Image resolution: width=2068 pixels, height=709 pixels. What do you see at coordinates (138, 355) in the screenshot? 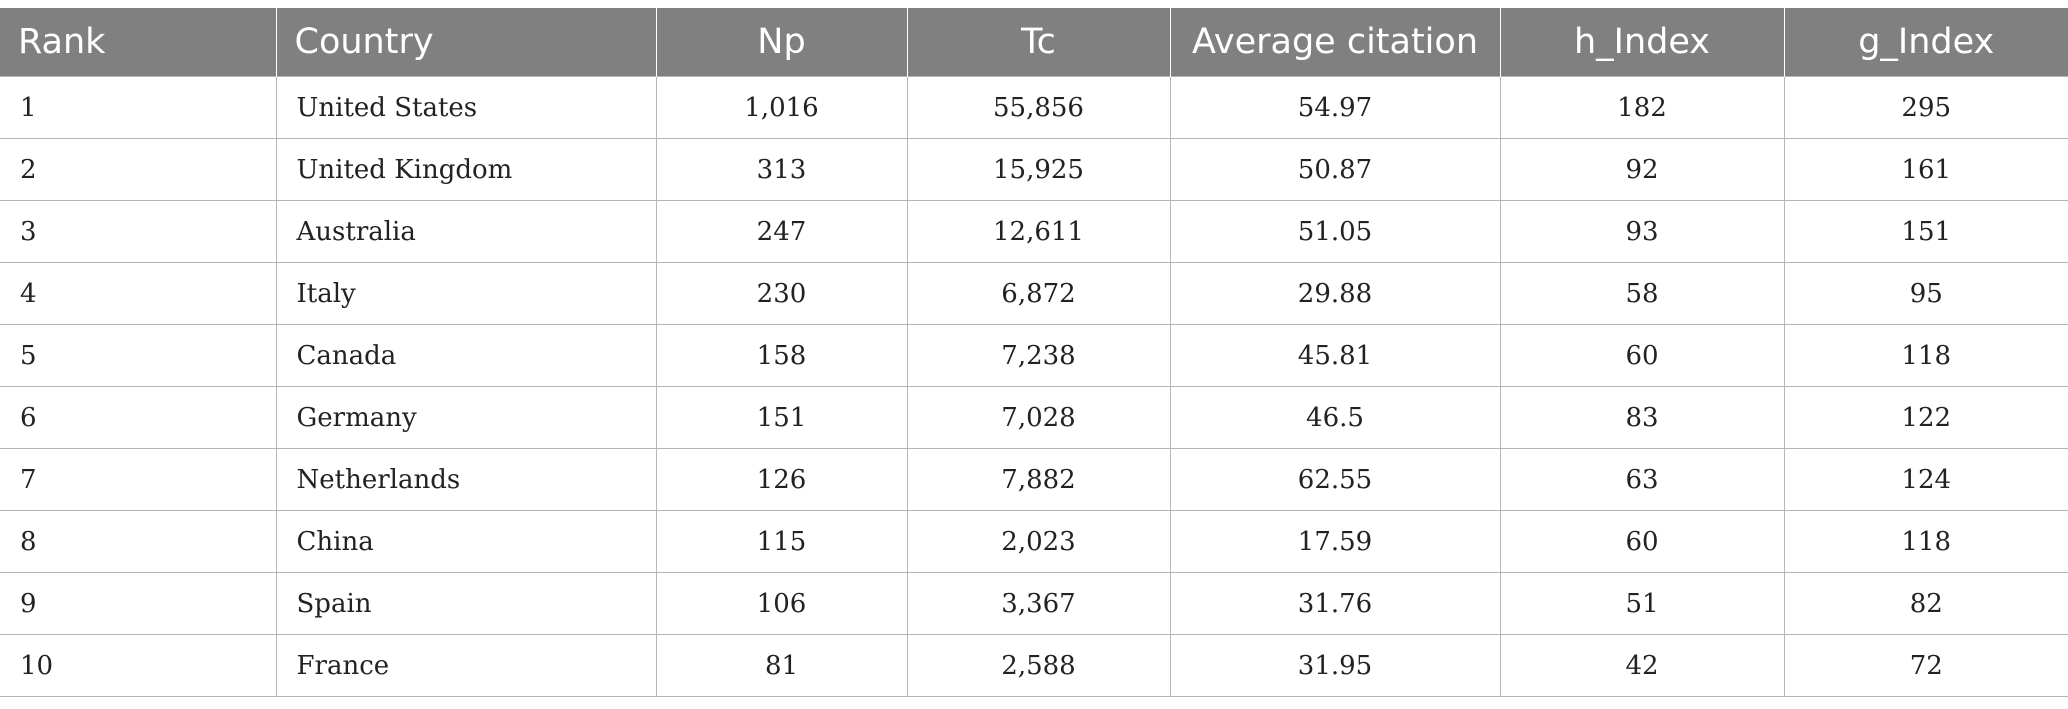
I see `cell-rank: 5` at bounding box center [138, 355].